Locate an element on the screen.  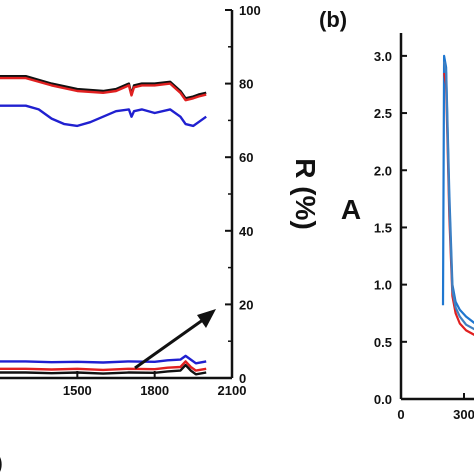
y-tick-label: 1.5 is located at coordinates (383, 227).